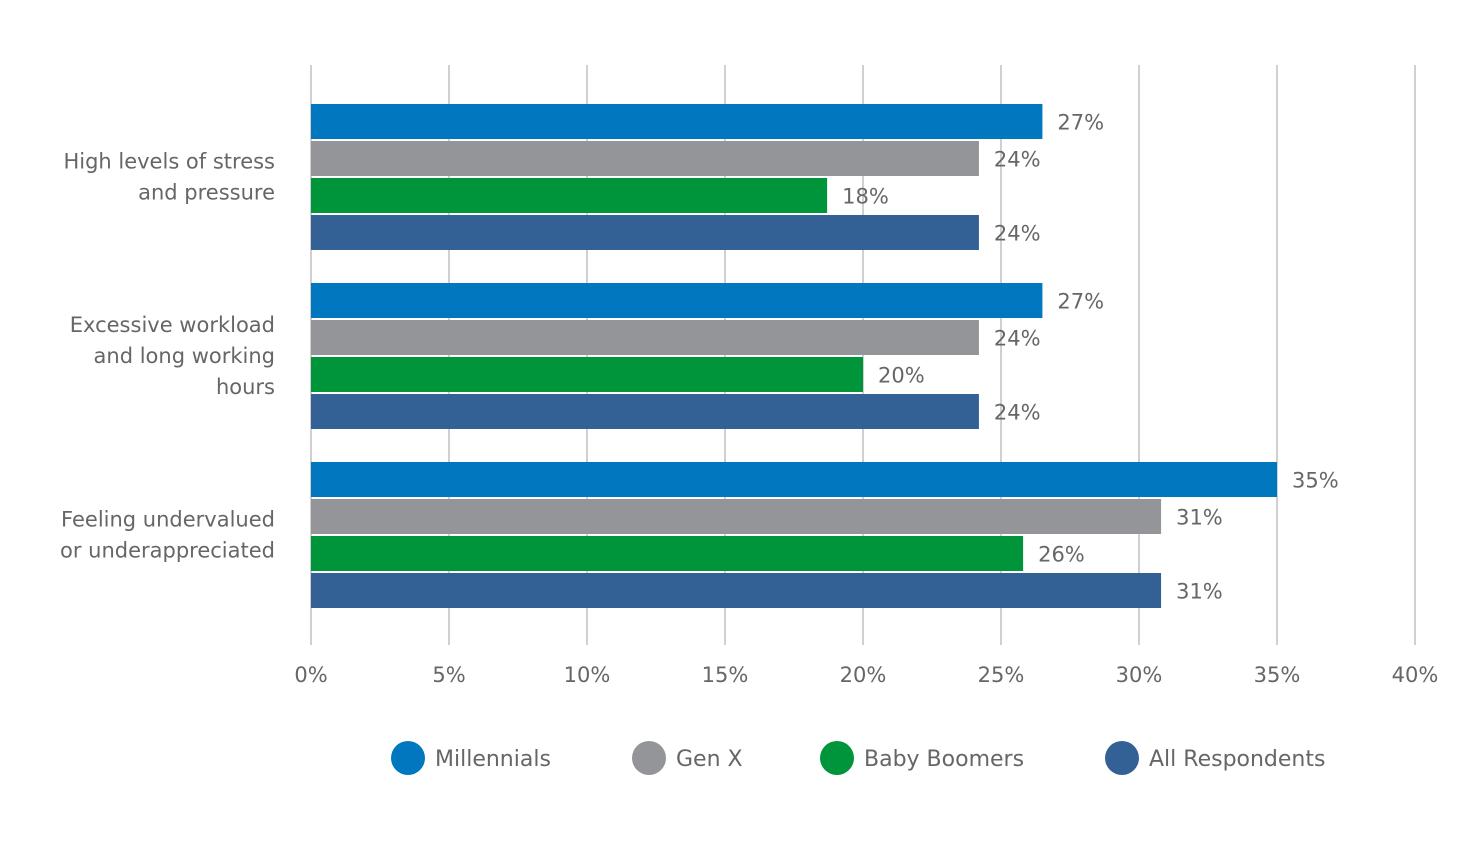  I want to click on category-label: High levels of stress, so click(169, 162).